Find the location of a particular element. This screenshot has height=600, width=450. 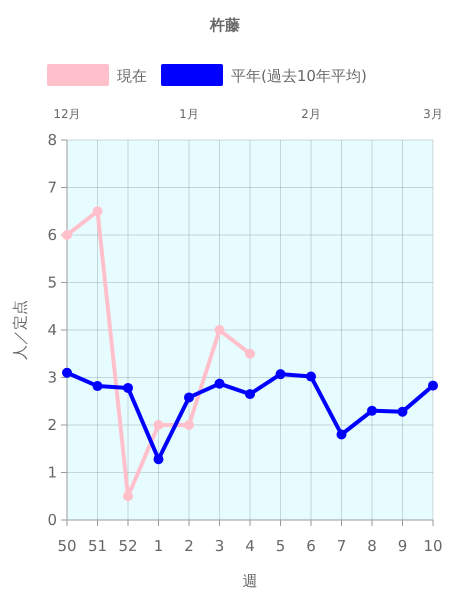

text: 12月 is located at coordinates (67, 114).